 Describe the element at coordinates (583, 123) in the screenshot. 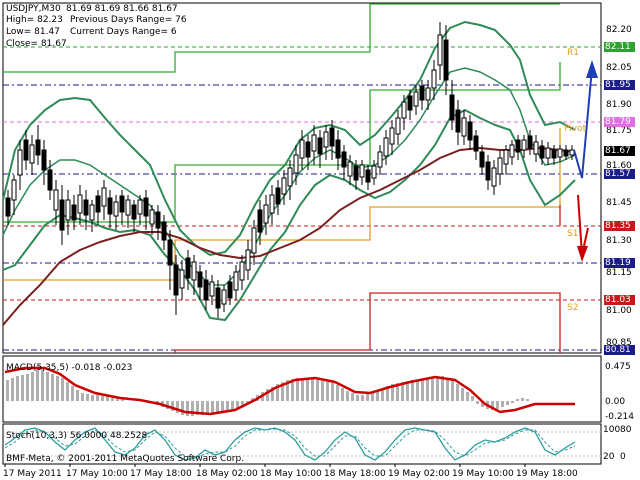

I see `forecast-up-arrow-line` at that location.